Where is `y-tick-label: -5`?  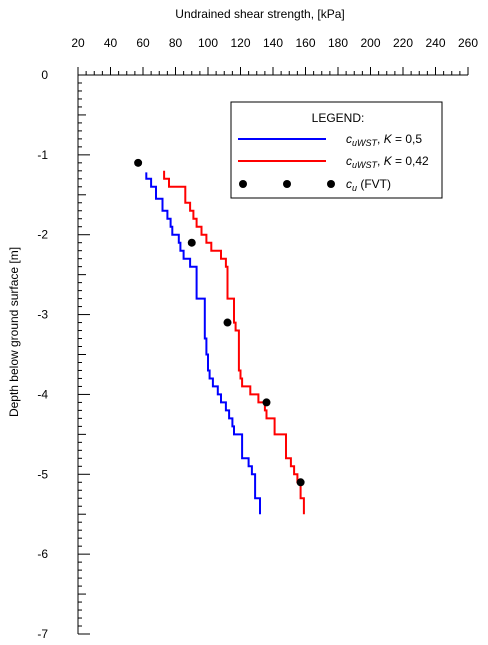
y-tick-label: -5 is located at coordinates (42, 474).